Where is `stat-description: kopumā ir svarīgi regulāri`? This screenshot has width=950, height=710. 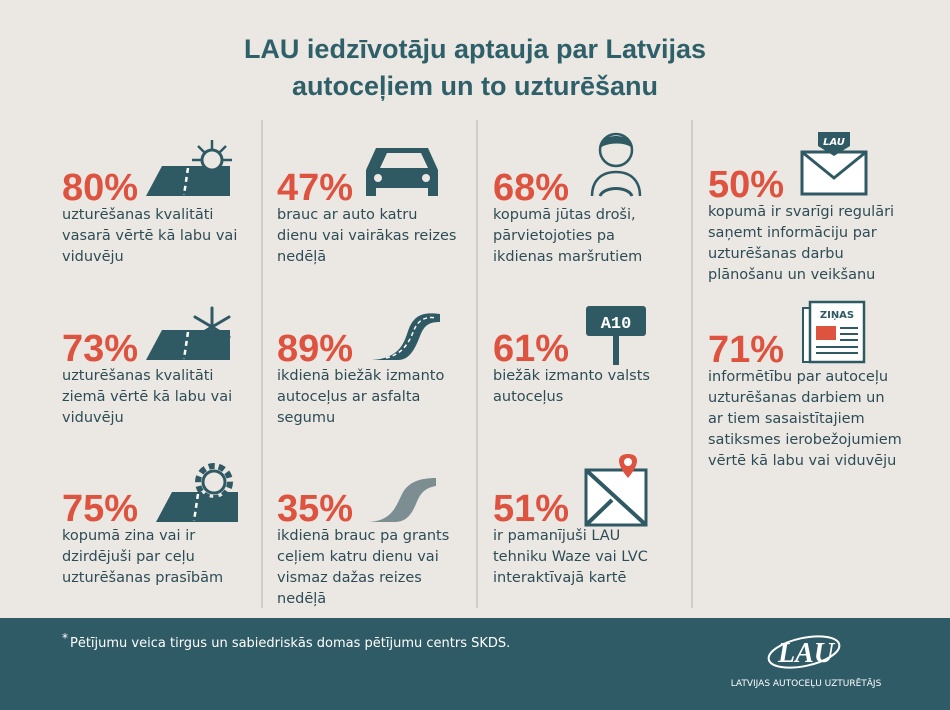
stat-description: kopumā ir svarīgi regulāri is located at coordinates (801, 212).